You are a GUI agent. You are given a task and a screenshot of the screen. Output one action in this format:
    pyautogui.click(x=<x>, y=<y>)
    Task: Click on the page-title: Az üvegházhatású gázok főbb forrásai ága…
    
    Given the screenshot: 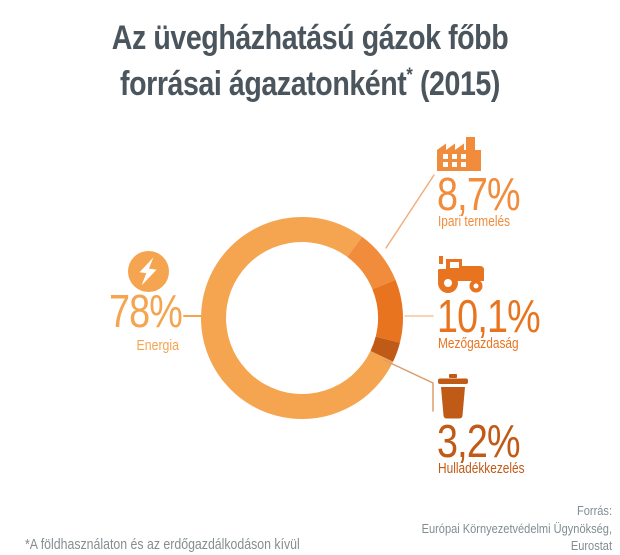 What is the action you would take?
    pyautogui.click(x=310, y=61)
    